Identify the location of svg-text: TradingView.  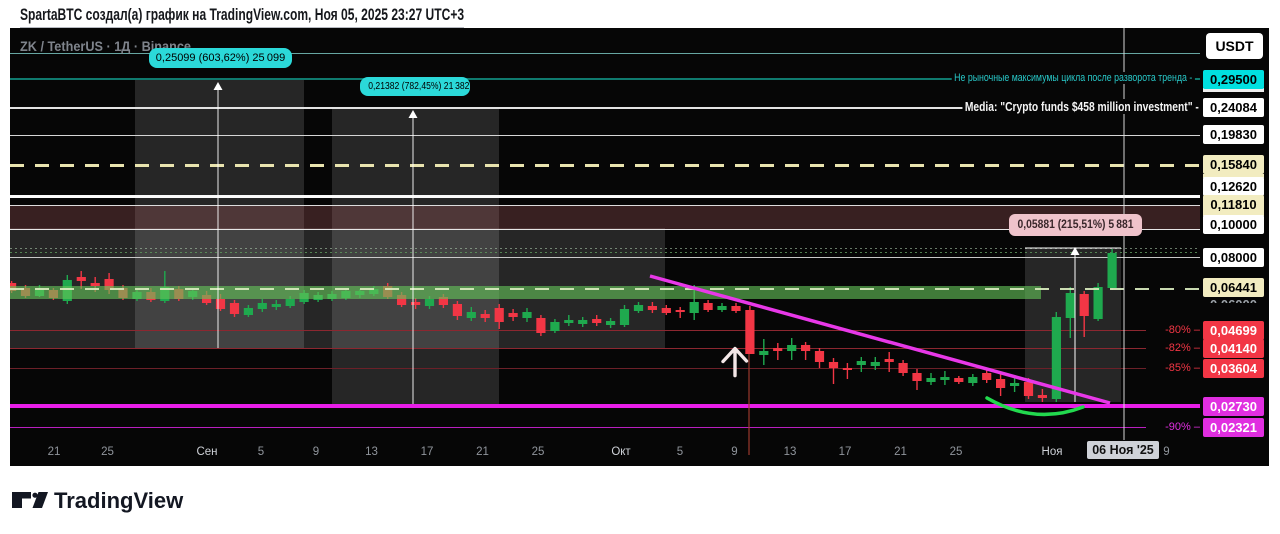
(119, 500).